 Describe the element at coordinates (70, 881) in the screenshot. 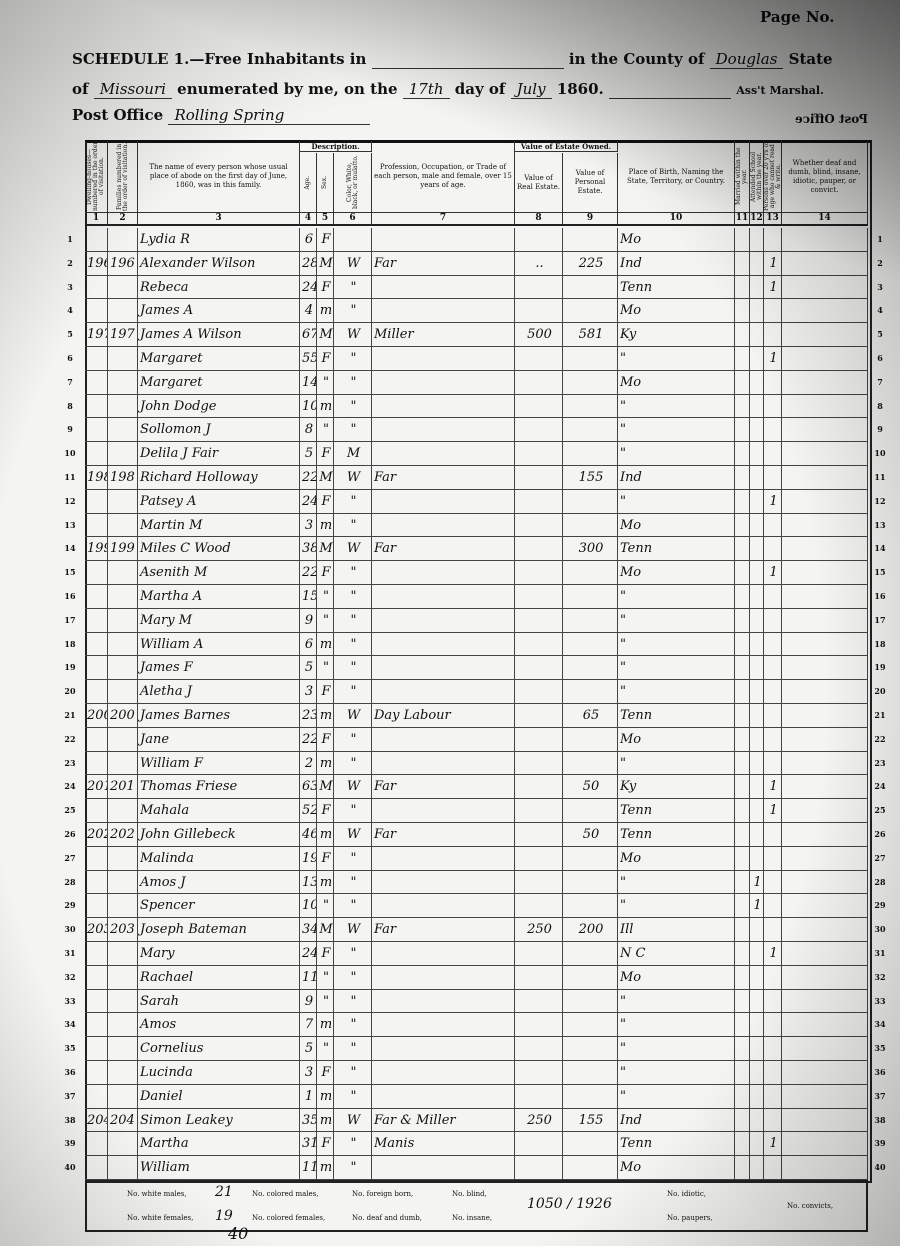

I see `line-number-left: 28` at that location.